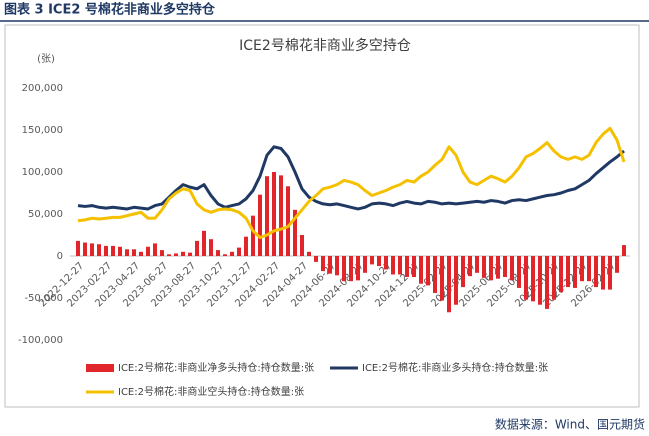 The image size is (649, 436). What do you see at coordinates (216, 367) in the screenshot?
I see `legend-label: ICE:2号棉花:非商业净多头持仓:持仓数量:张` at bounding box center [216, 367].